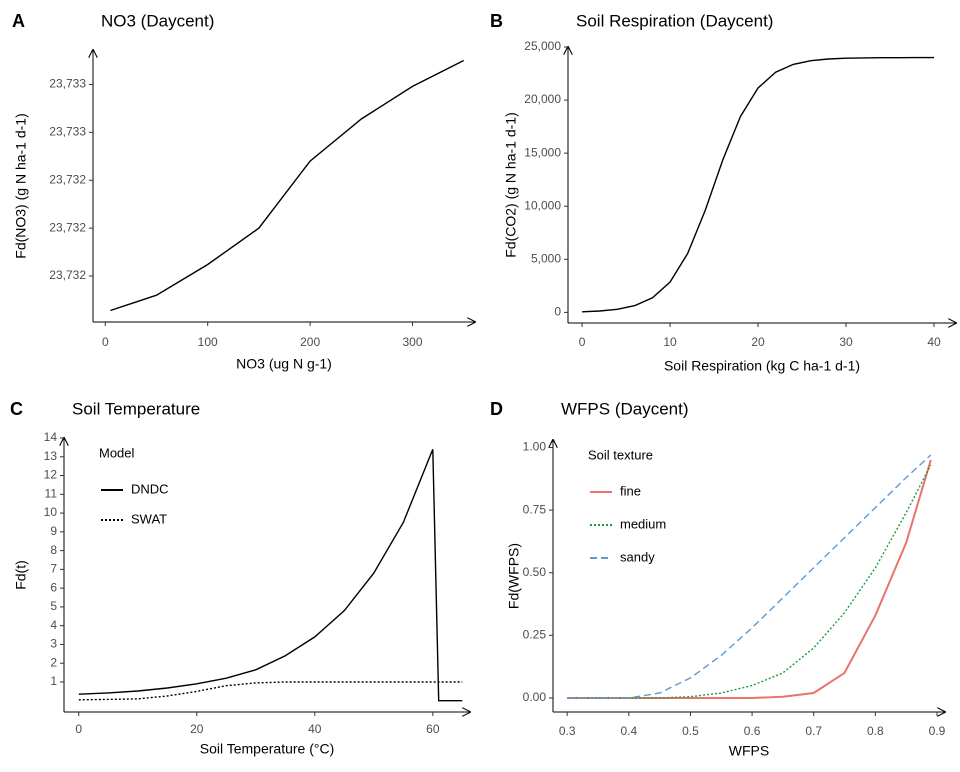 This screenshot has height=772, width=960. Describe the element at coordinates (51, 437) in the screenshot. I see `y-tick-label: 14` at that location.